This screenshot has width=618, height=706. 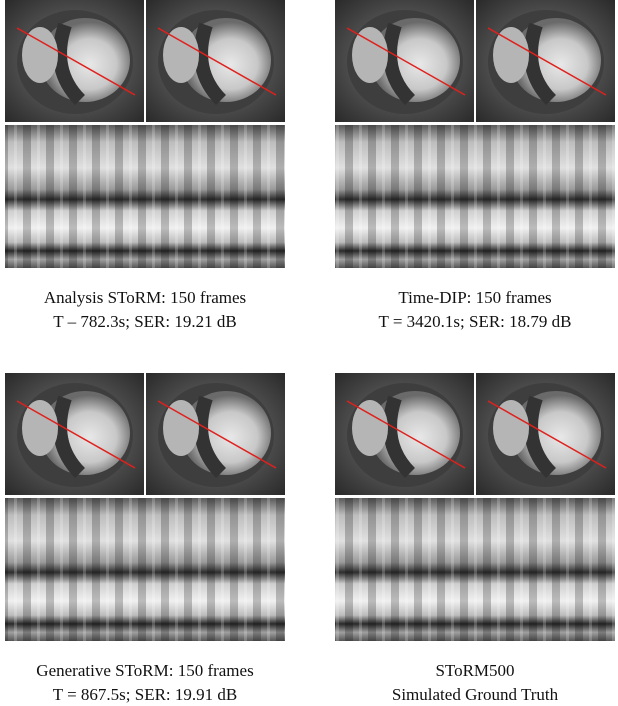 I want to click on caption-line: SToRM500, so click(x=474, y=670).